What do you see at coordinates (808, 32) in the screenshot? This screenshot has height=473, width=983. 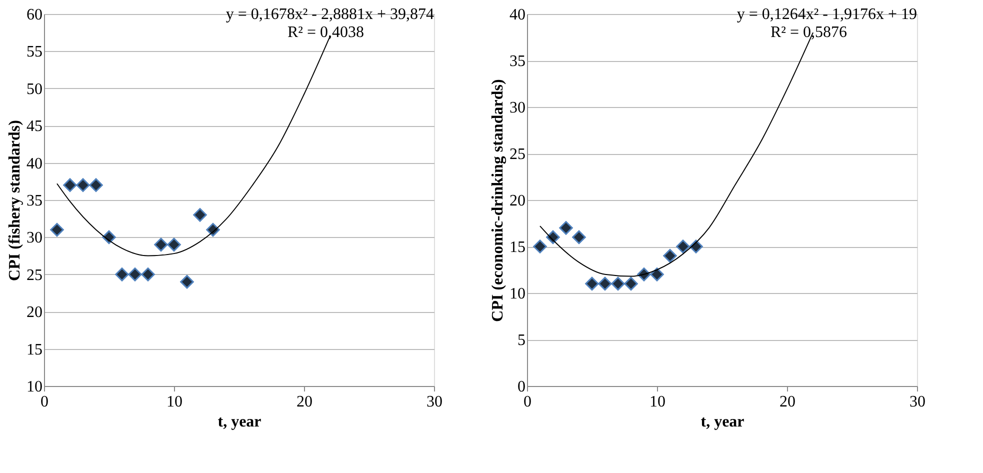 I see `annotation: R² = 0,5876` at bounding box center [808, 32].